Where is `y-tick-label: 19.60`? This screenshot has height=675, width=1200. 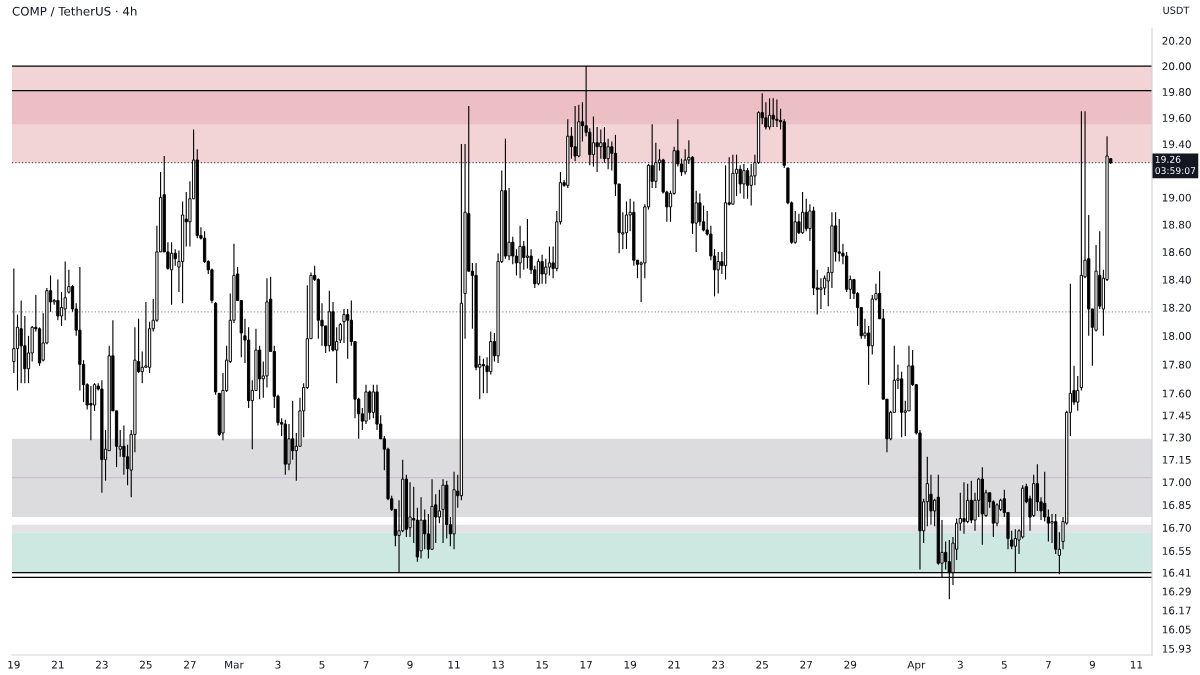 y-tick-label: 19.60 is located at coordinates (1176, 118).